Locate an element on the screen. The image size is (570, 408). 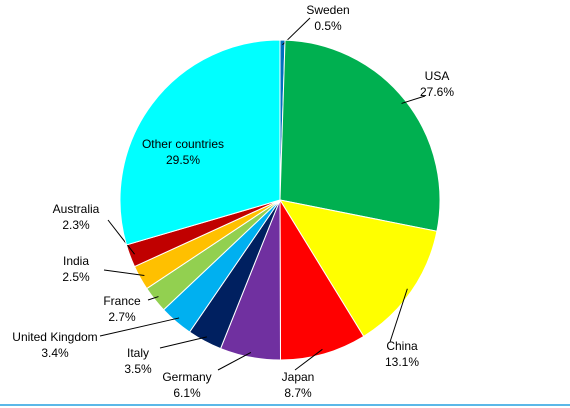
slice-label: USA is located at coordinates (437, 76).